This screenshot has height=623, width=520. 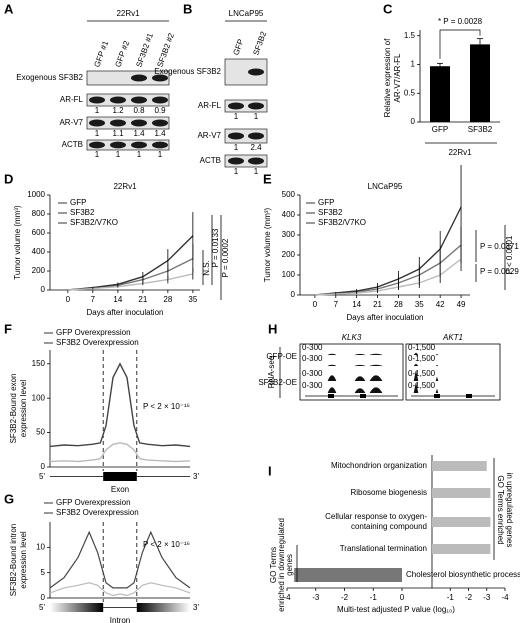 What do you see at coordinates (385, 317) in the screenshot?
I see `x-axis-label: Days after inoculation` at bounding box center [385, 317].